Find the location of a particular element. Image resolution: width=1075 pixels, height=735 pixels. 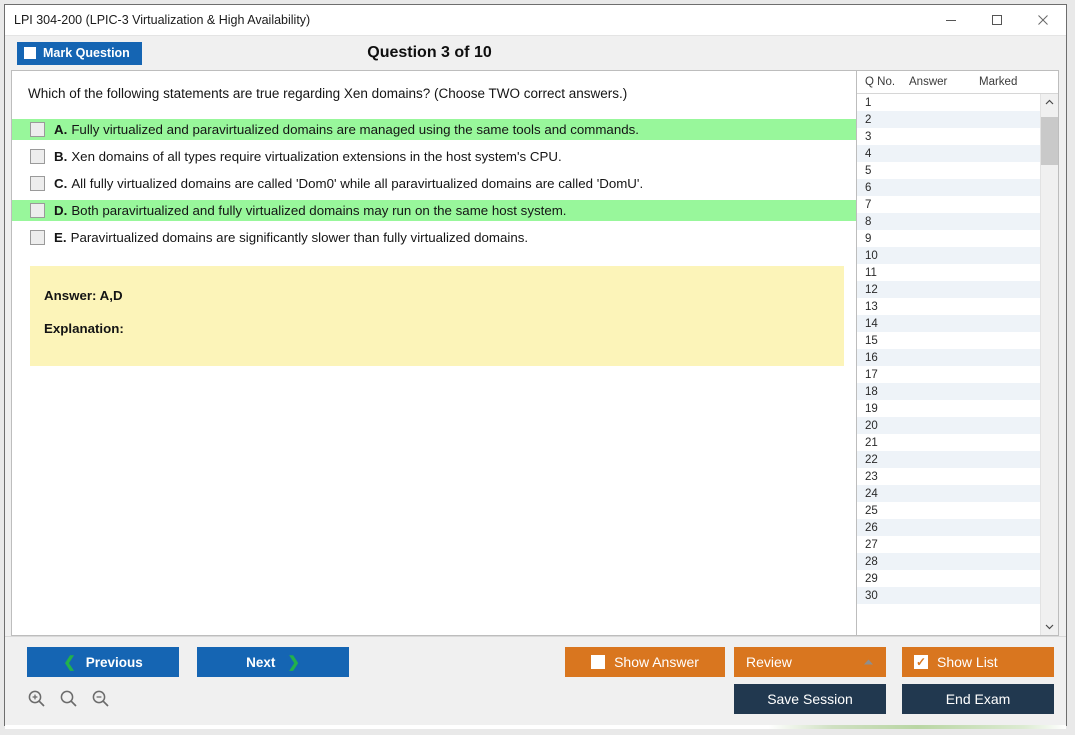

cell-qno: 6 is located at coordinates (868, 187).